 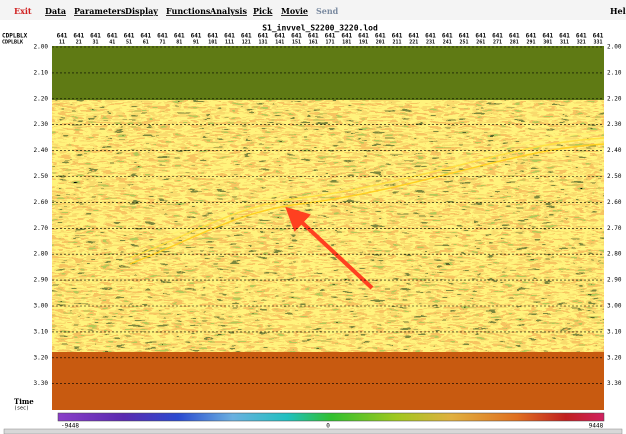 What do you see at coordinates (313, 10) in the screenshot?
I see `menu-bar` at bounding box center [313, 10].